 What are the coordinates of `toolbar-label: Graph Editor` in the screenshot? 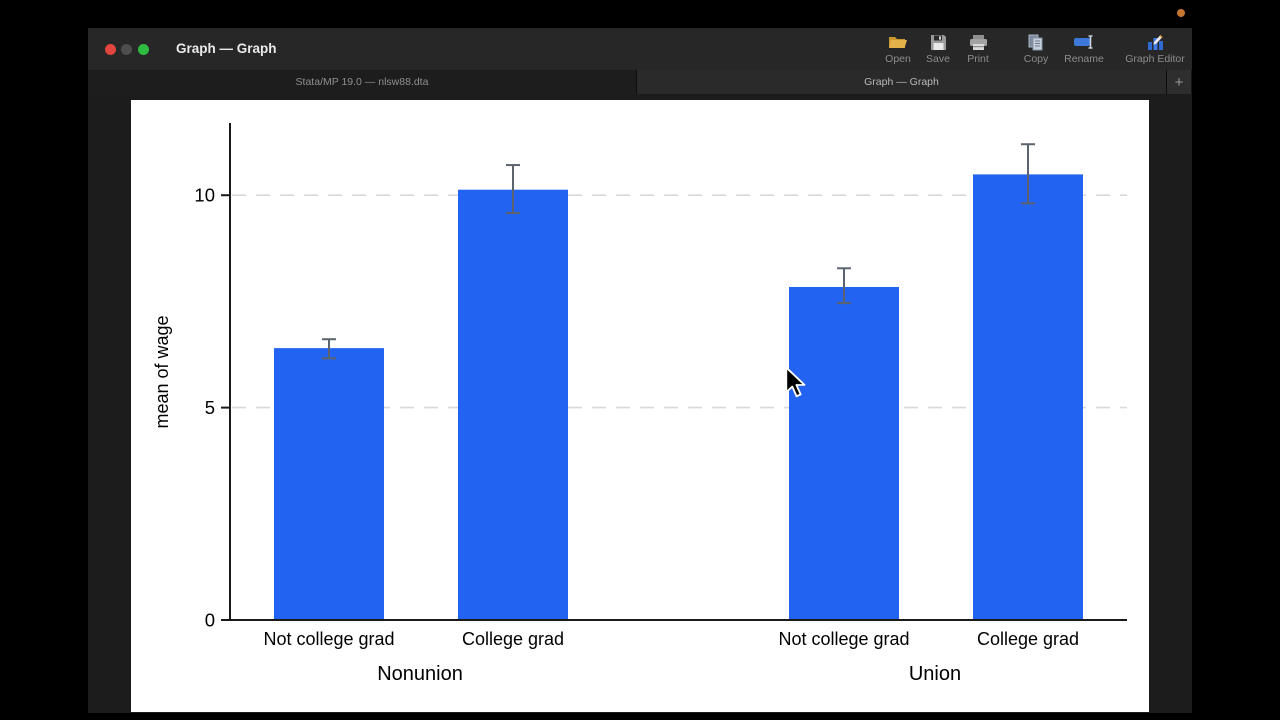 It's located at (1155, 59).